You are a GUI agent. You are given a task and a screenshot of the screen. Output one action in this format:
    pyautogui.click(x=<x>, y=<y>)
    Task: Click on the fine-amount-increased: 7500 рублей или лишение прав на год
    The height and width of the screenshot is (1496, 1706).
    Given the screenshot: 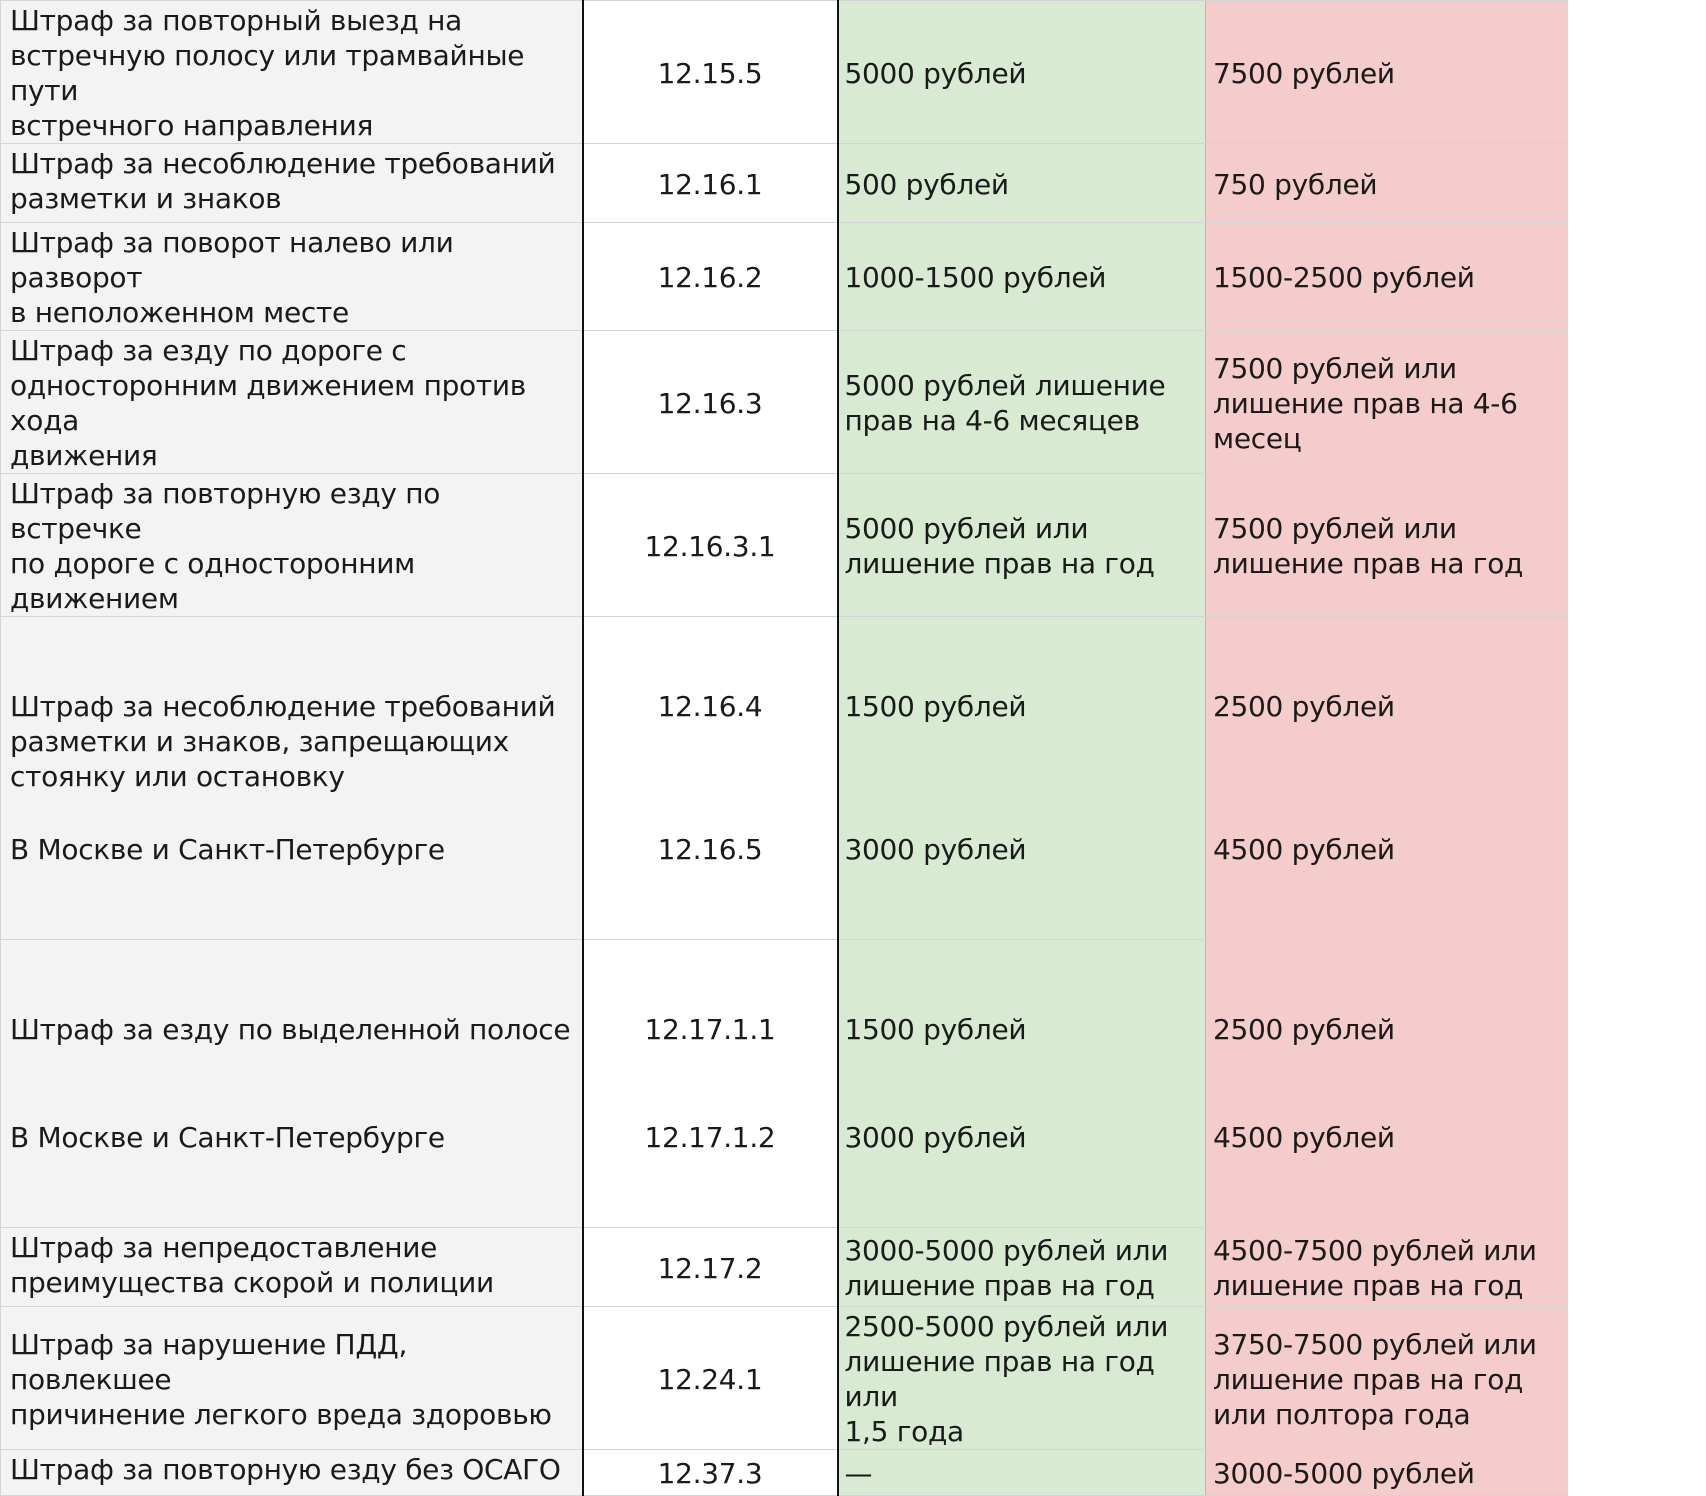 What is the action you would take?
    pyautogui.click(x=1386, y=545)
    